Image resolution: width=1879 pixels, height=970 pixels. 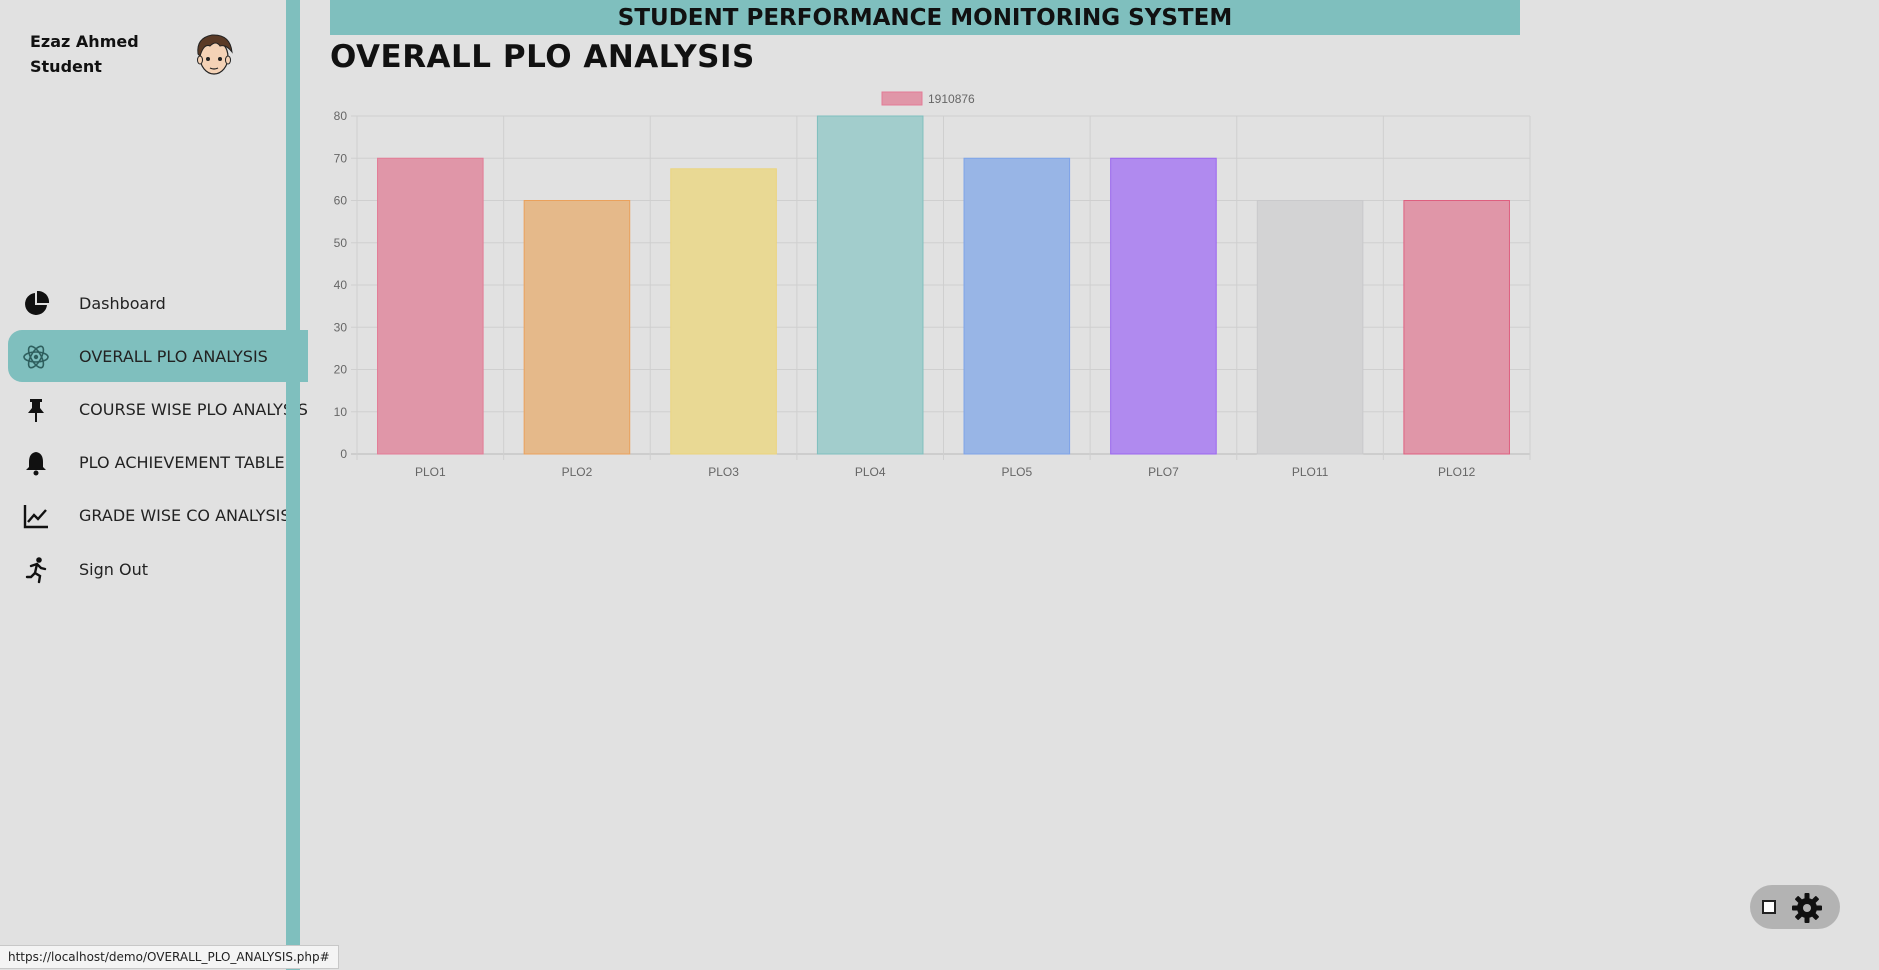 What do you see at coordinates (182, 462) in the screenshot?
I see `sidebar-item-label: PLO ACHIEVEMENT TABLE` at bounding box center [182, 462].